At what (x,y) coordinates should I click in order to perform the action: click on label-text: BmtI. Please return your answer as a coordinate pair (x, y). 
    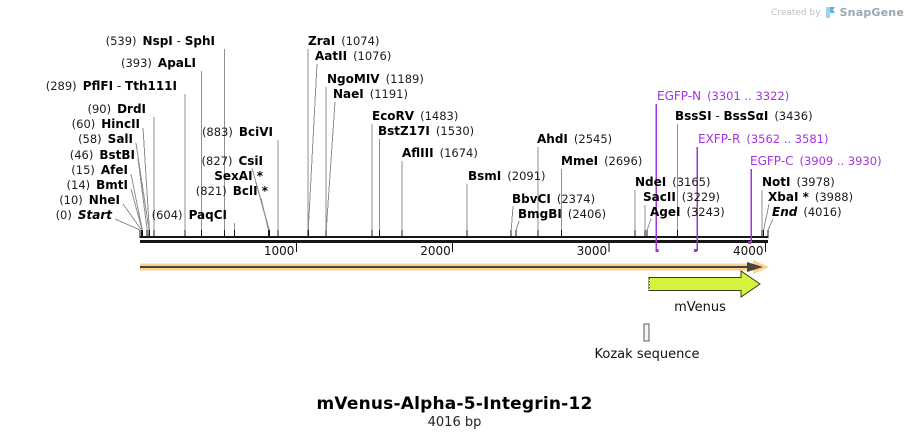
    Looking at the image, I should click on (112, 185).